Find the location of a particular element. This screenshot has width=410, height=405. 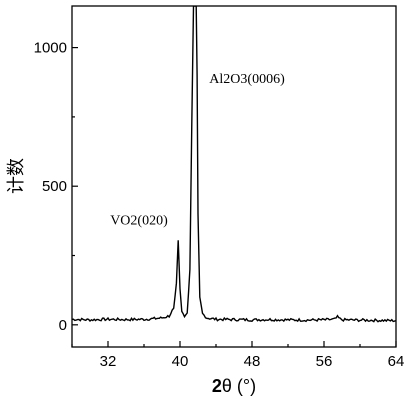

x-tick-label: 40 is located at coordinates (180, 361).